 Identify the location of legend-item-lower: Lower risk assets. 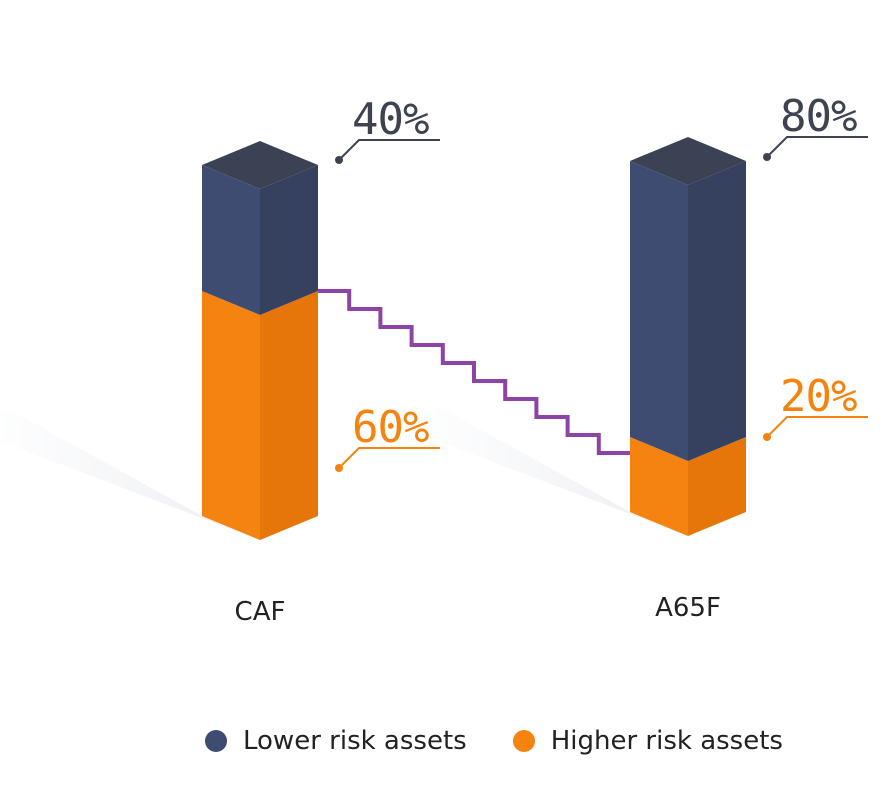
(336, 741).